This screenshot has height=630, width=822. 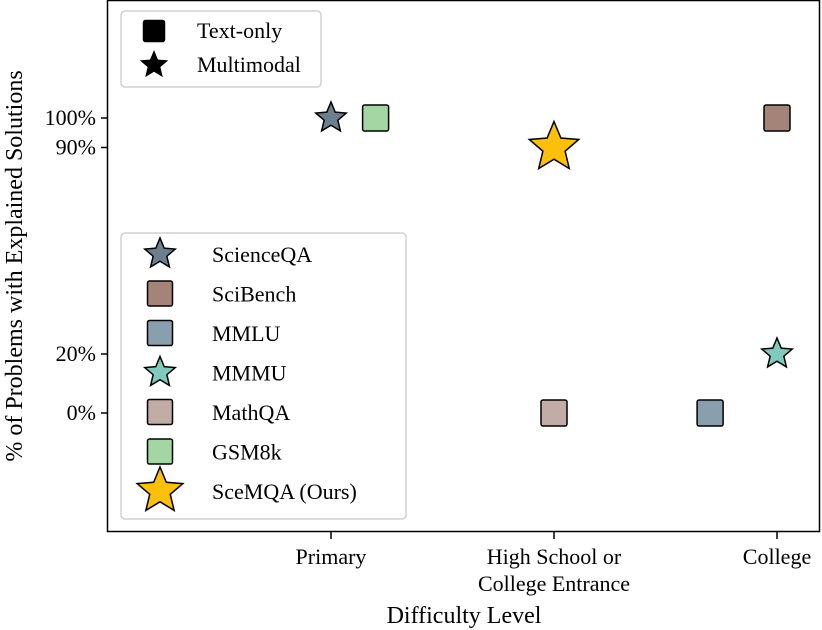 What do you see at coordinates (160, 412) in the screenshot?
I see `legend-marker-mathqa` at bounding box center [160, 412].